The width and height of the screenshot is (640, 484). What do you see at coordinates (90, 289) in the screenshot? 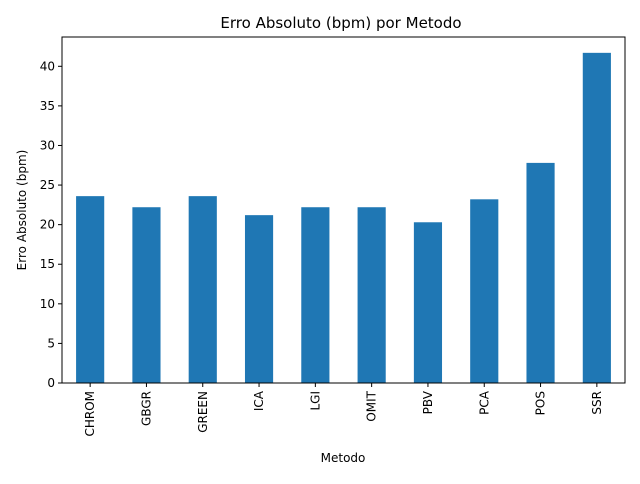
I see `bar-chrom` at bounding box center [90, 289].